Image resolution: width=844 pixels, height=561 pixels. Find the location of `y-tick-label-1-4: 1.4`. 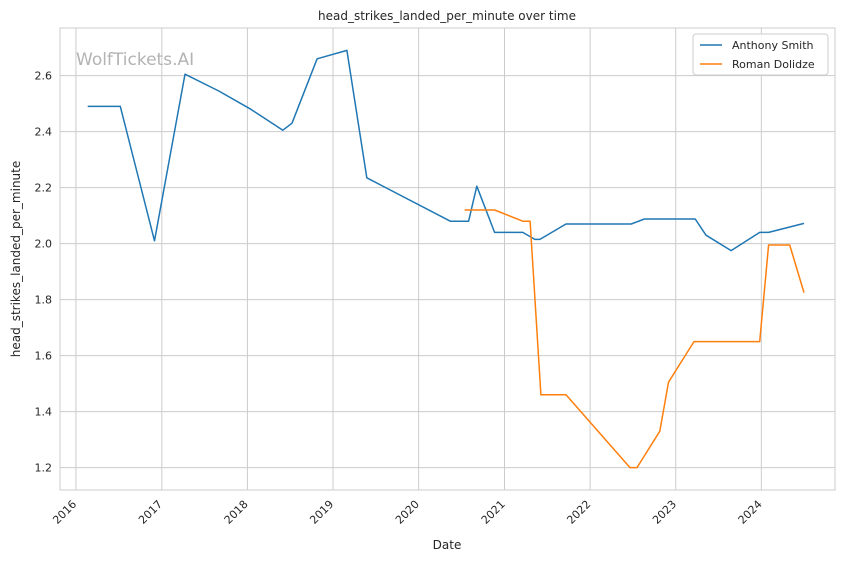

y-tick-label-1-4: 1.4 is located at coordinates (44, 412).